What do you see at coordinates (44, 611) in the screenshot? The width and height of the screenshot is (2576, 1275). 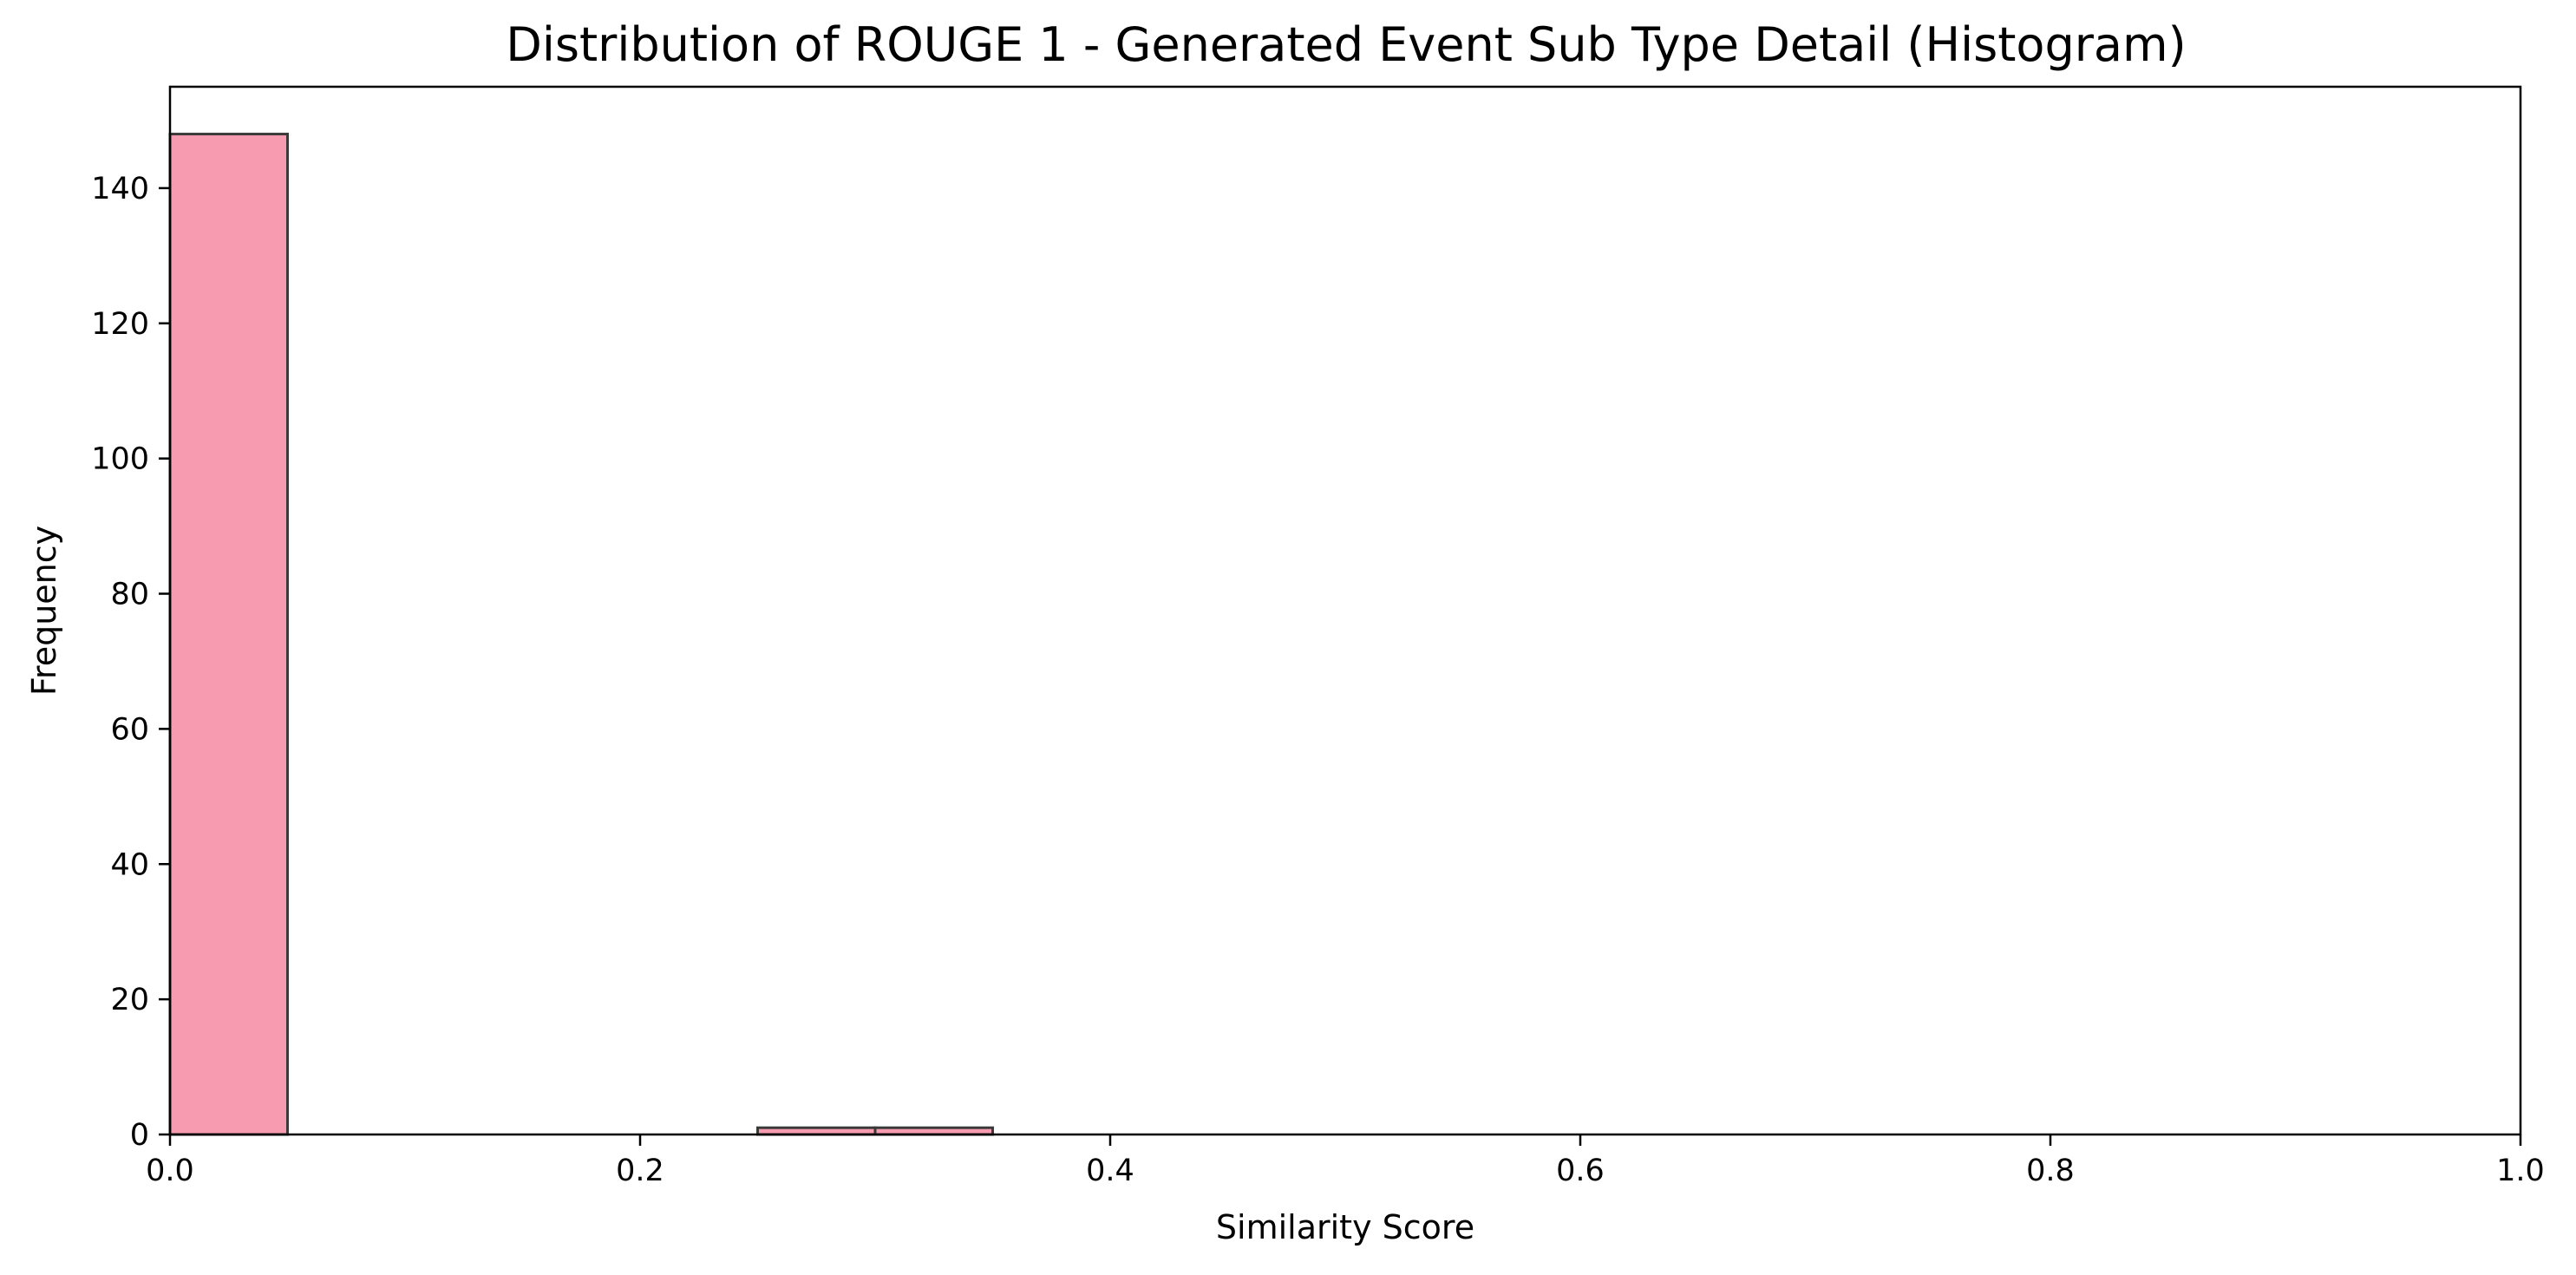 I see `y-axis-label: Frequency` at bounding box center [44, 611].